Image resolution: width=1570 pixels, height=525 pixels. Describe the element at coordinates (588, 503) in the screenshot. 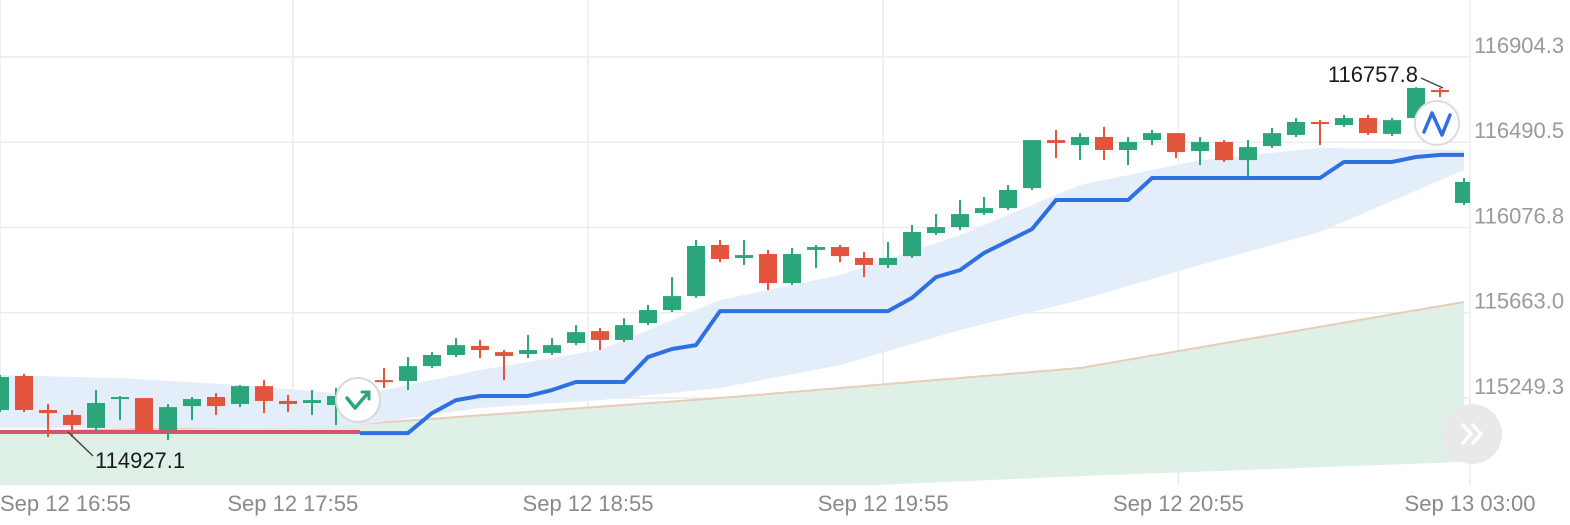

I see `x-tick-label: Sep 12 18:55` at that location.